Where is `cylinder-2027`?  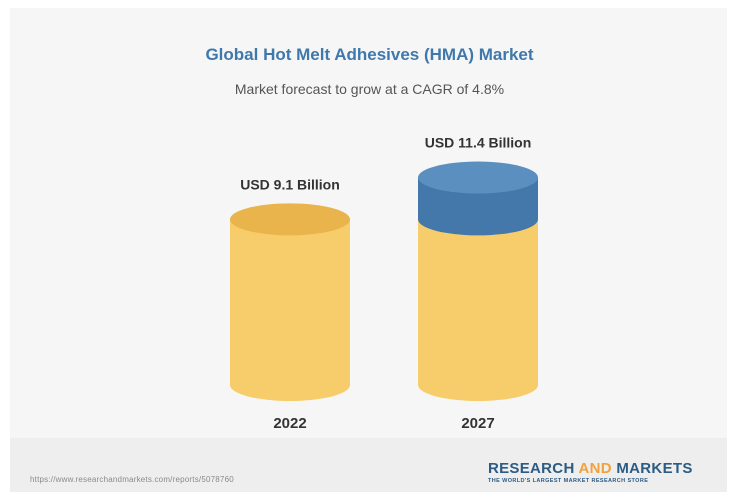 cylinder-2027 is located at coordinates (478, 281).